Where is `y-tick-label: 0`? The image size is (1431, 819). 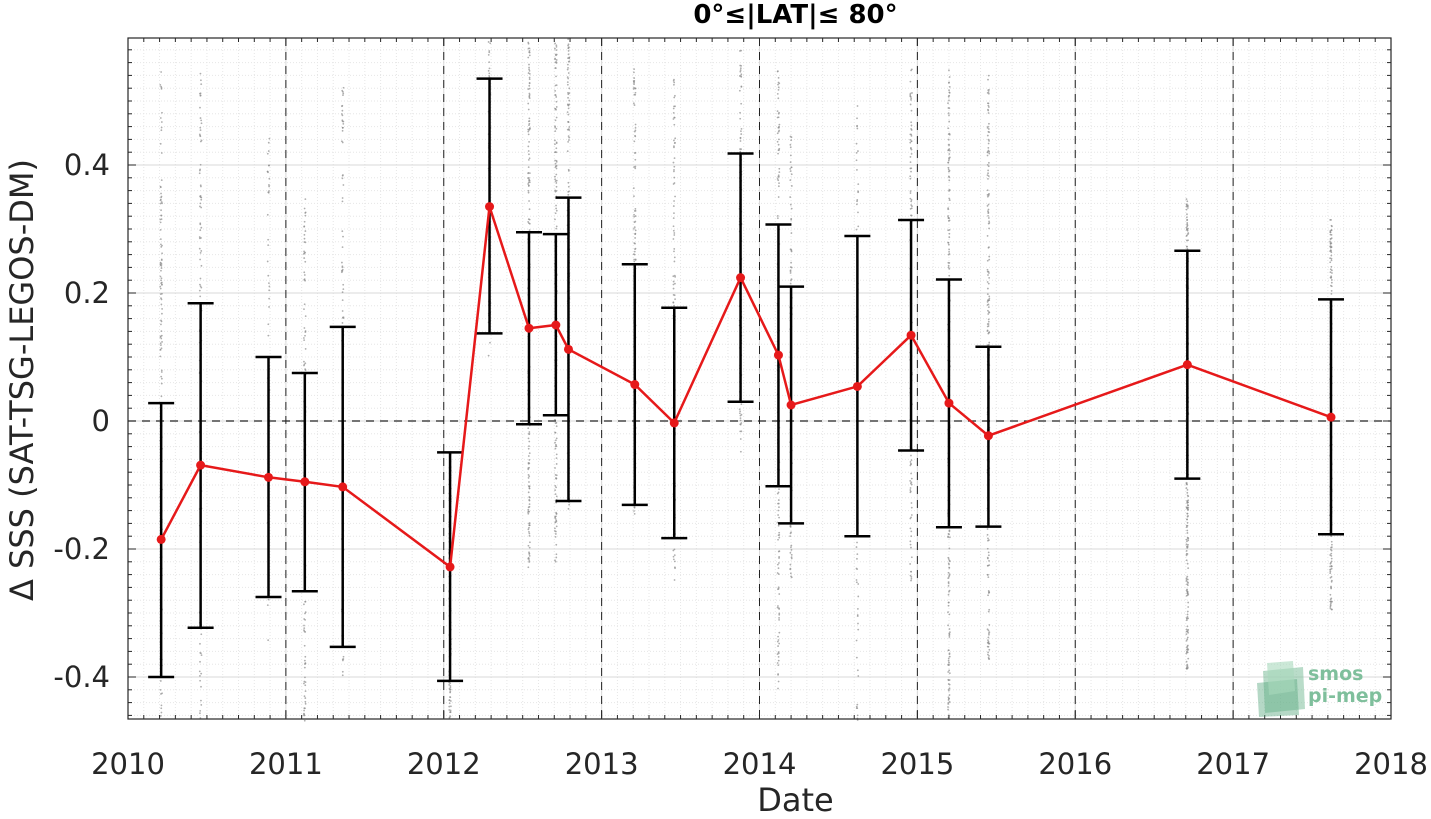
y-tick-label: 0 is located at coordinates (101, 421).